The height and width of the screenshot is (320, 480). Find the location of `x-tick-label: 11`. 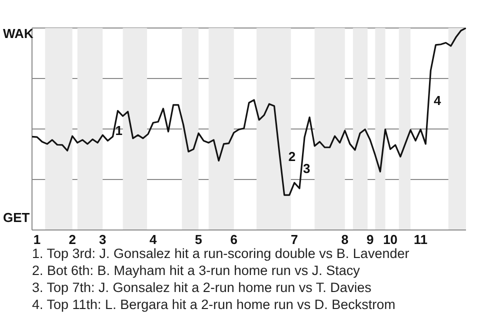

x-tick-label: 11 is located at coordinates (421, 240).